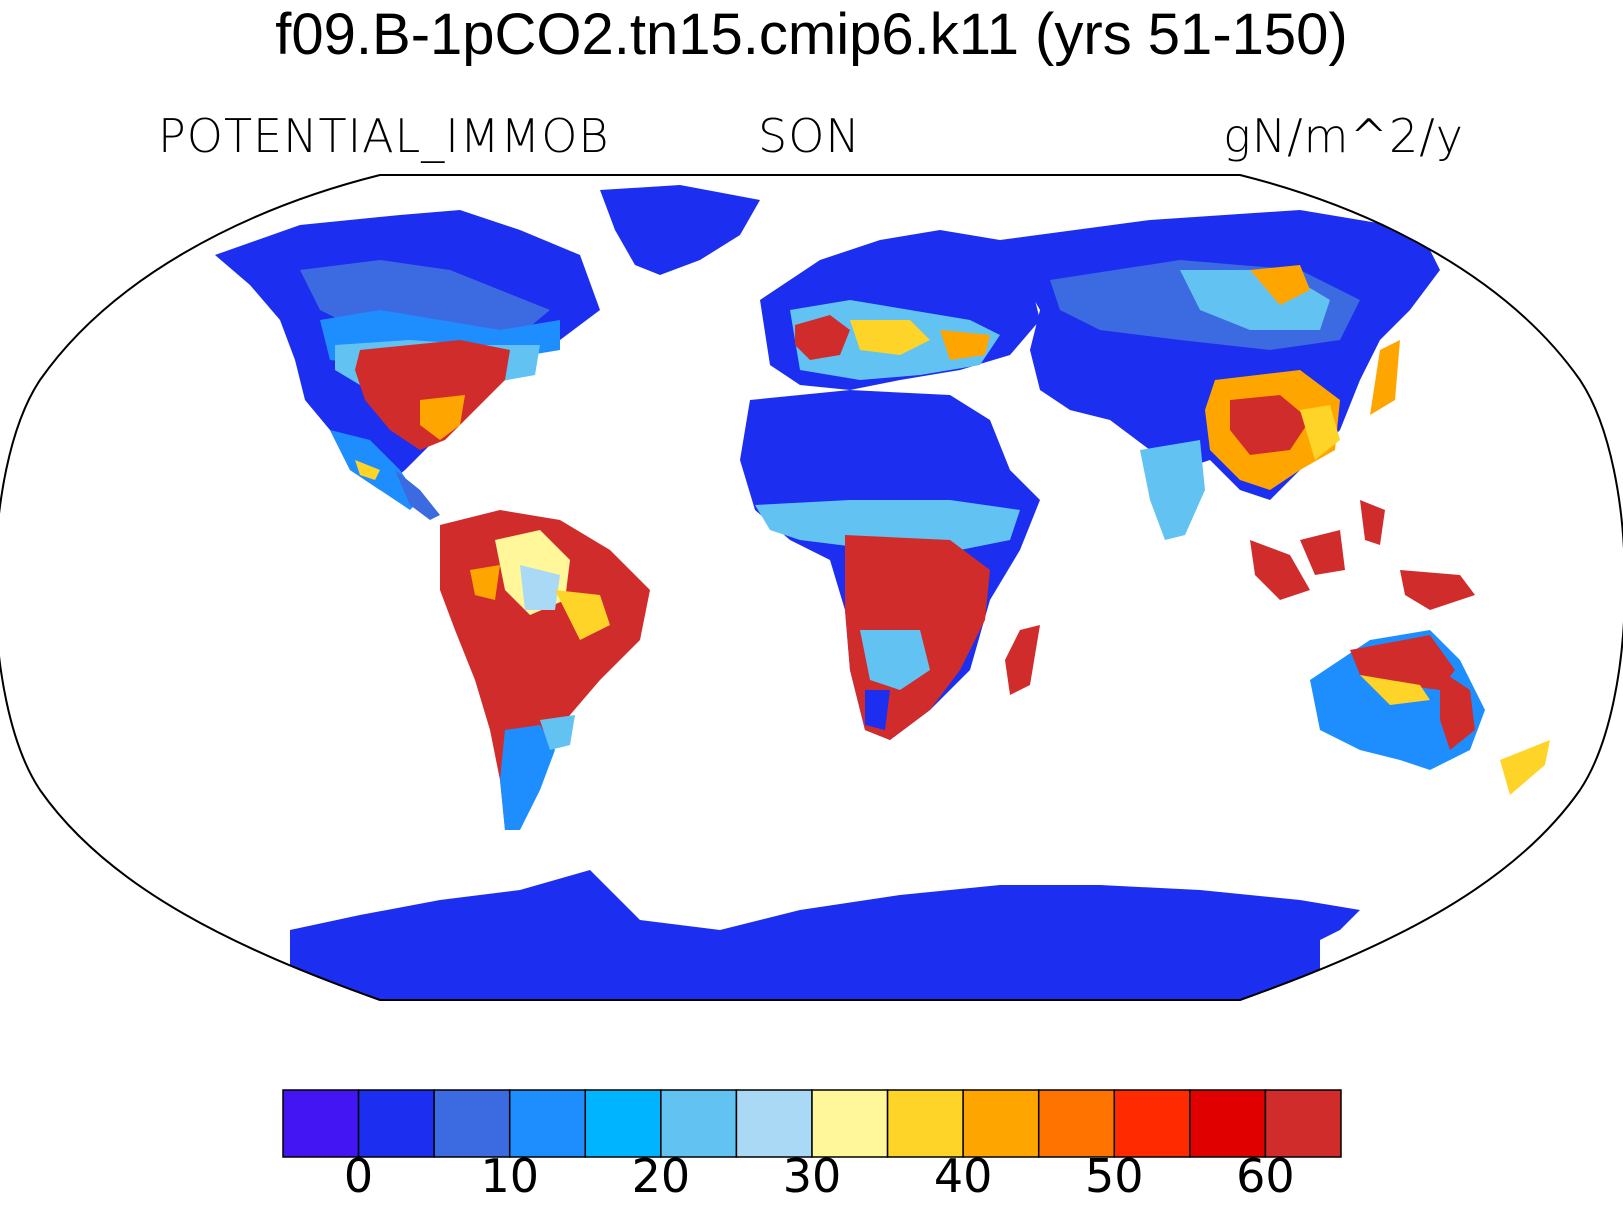 The image size is (1623, 1218). What do you see at coordinates (358, 1176) in the screenshot?
I see `colorbar-tick-label: 0` at bounding box center [358, 1176].